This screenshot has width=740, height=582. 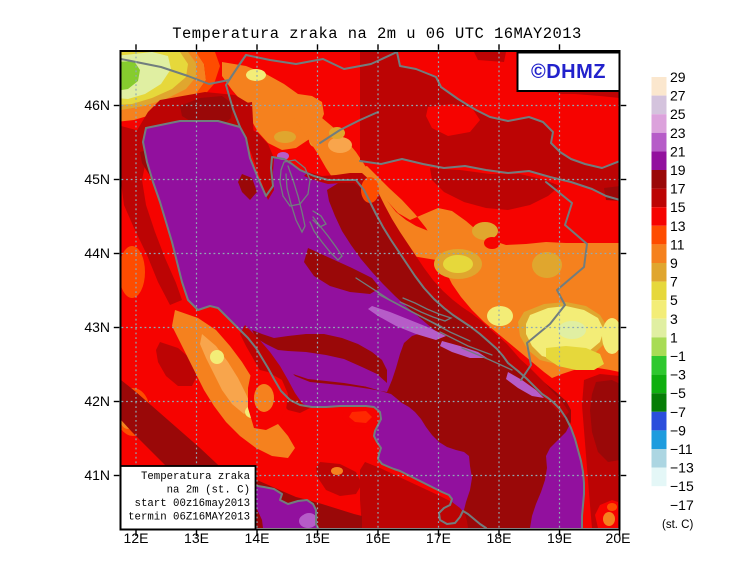 I want to click on svg-text: Temperatura zraka, so click(x=196, y=477).